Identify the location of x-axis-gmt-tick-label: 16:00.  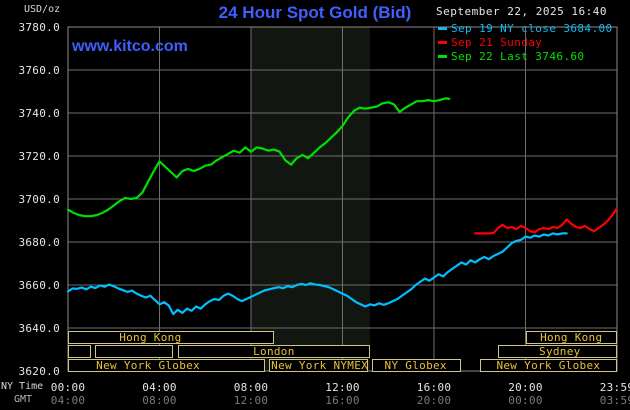
(342, 400).